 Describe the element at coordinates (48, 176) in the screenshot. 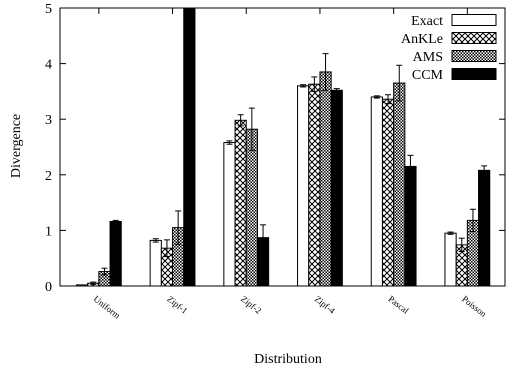

I see `y-tick-label: 2` at that location.